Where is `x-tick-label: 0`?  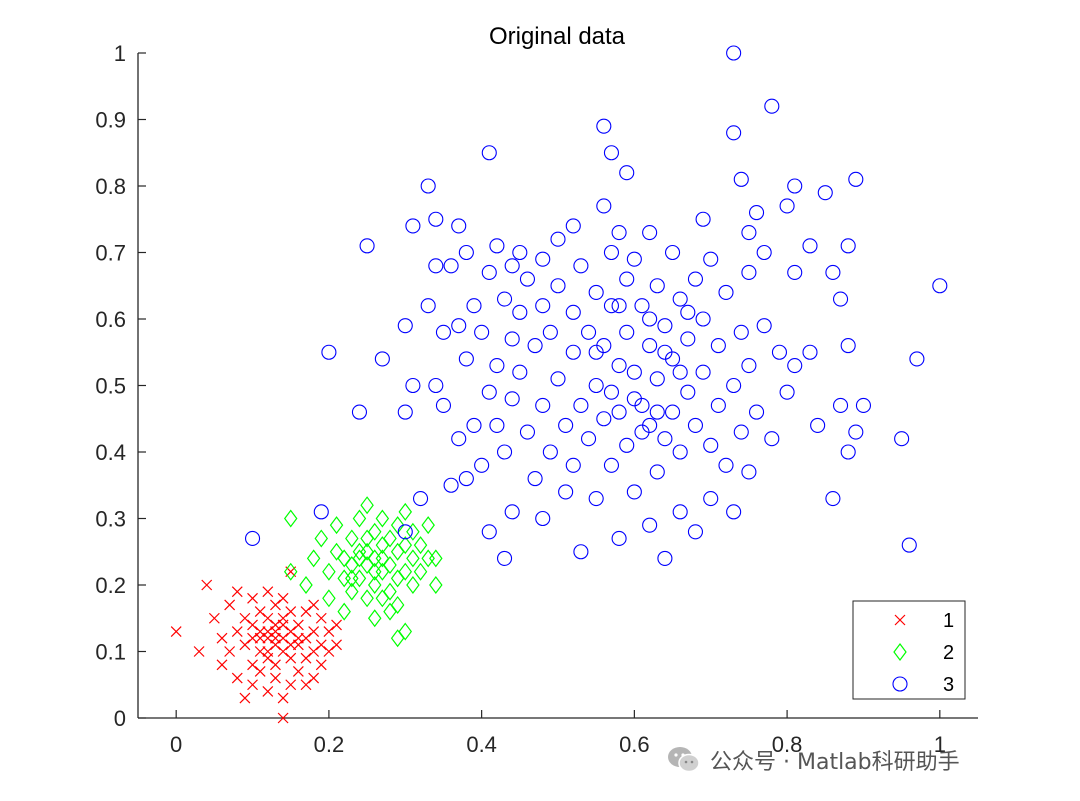 x-tick-label: 0 is located at coordinates (176, 744).